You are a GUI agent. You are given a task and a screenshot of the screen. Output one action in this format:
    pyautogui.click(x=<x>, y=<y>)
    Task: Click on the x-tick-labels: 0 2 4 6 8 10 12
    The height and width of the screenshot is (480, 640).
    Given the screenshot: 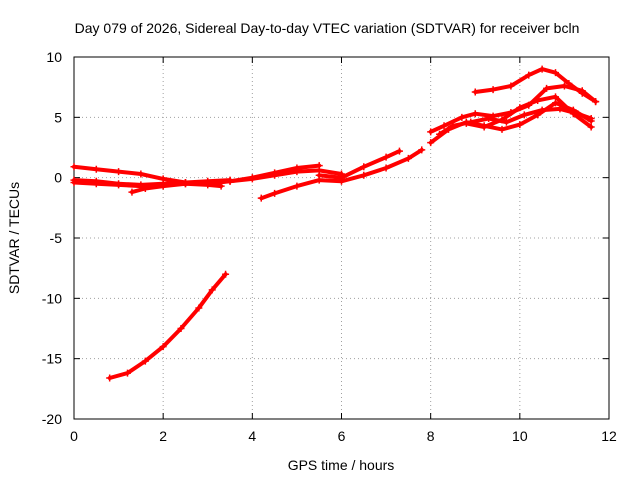 What is the action you would take?
    pyautogui.click(x=343, y=436)
    